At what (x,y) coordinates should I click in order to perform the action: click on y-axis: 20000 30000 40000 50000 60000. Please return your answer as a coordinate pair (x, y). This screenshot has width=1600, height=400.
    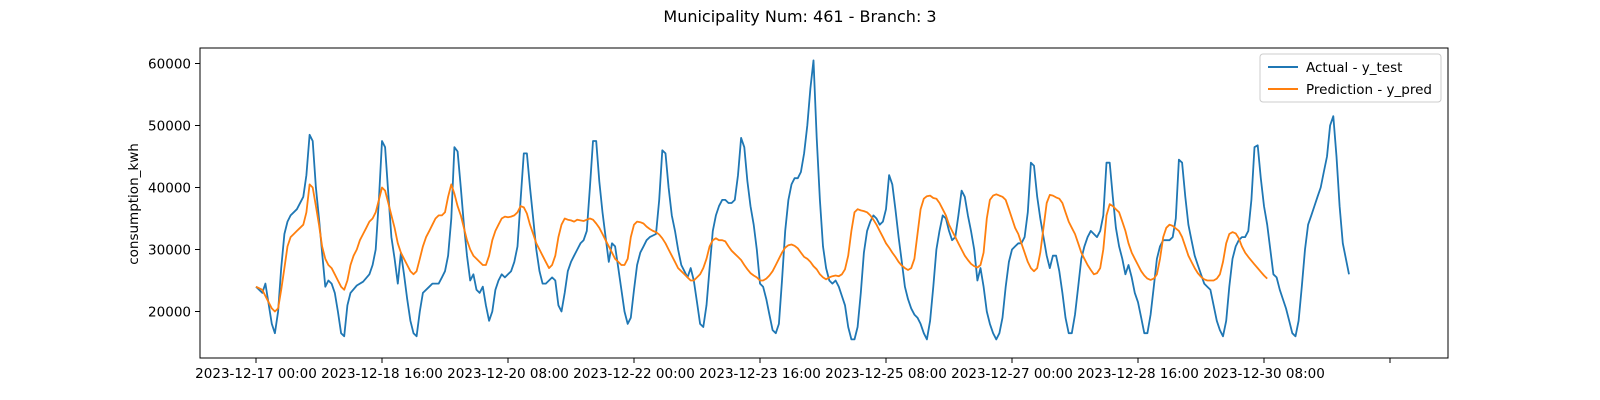
    Looking at the image, I should click on (174, 189).